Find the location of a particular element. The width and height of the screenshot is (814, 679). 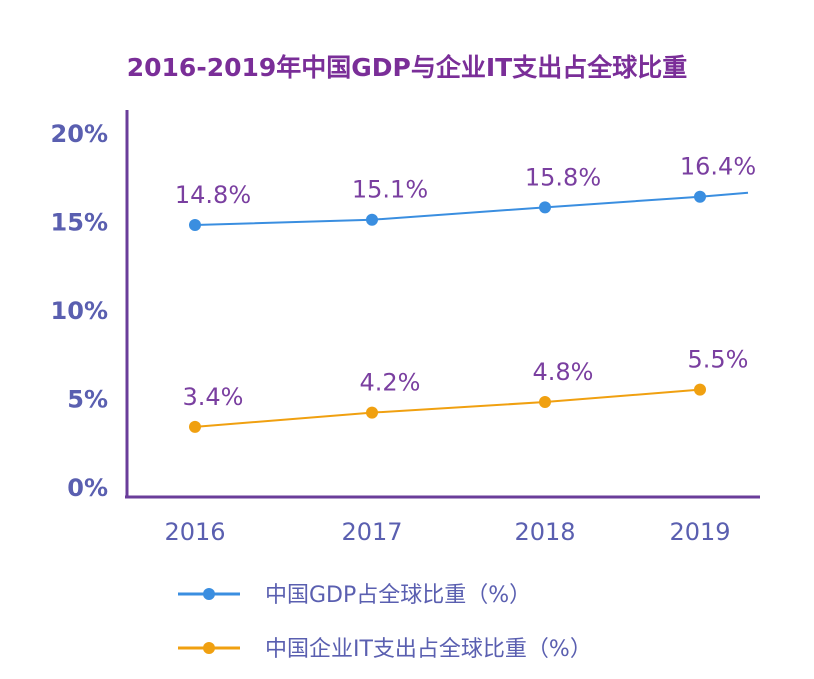

y-tick-label: 0% is located at coordinates (87, 488).